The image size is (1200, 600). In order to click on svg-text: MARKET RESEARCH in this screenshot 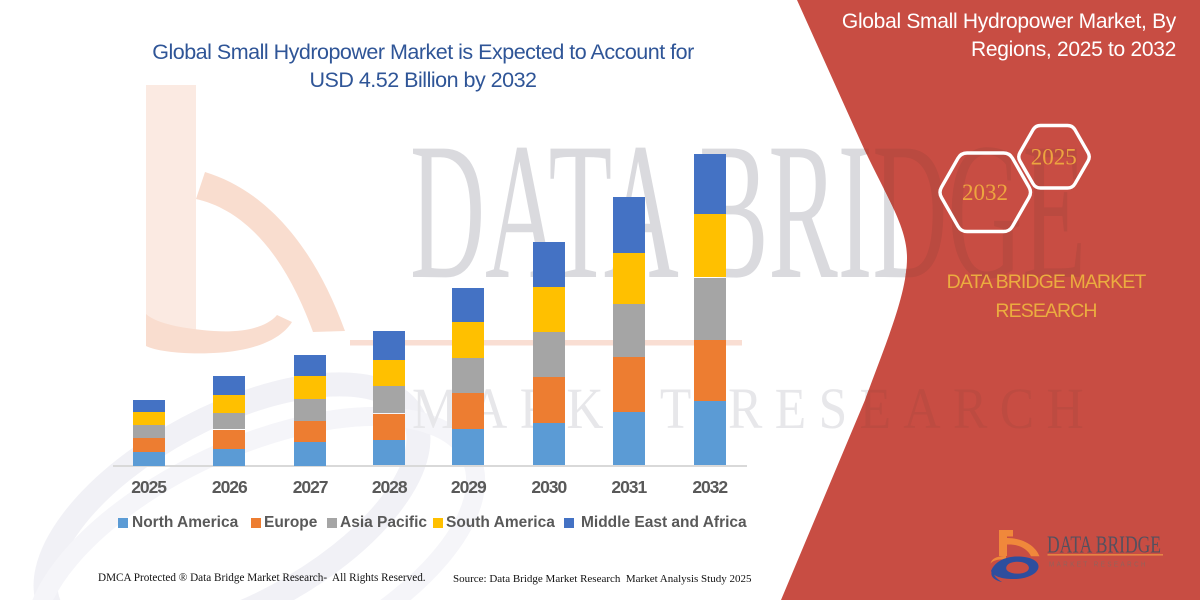, I will do `click(1098, 564)`.